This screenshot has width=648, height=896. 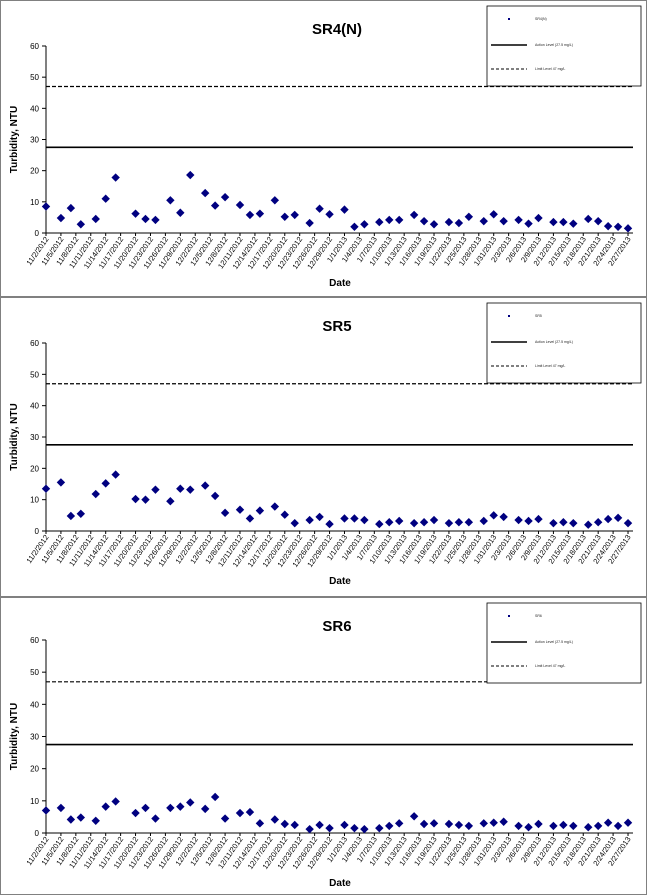 What do you see at coordinates (550, 666) in the screenshot?
I see `legend-label: Limit Level 47 mg/L` at bounding box center [550, 666].